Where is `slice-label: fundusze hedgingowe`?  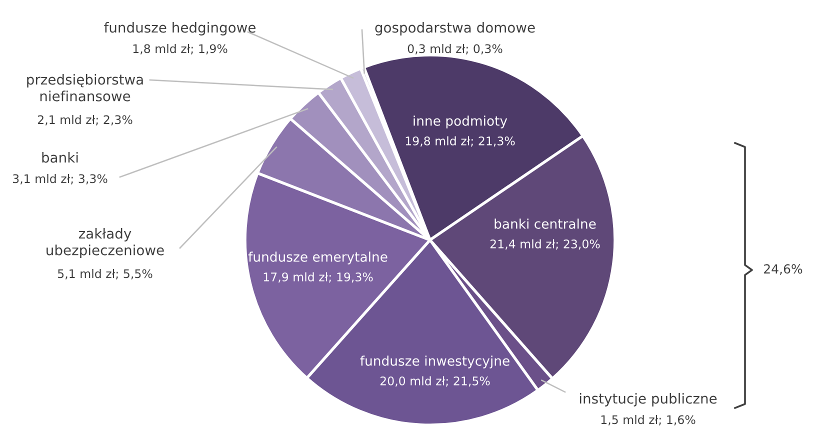
slice-label: fundusze hedgingowe is located at coordinates (180, 29).